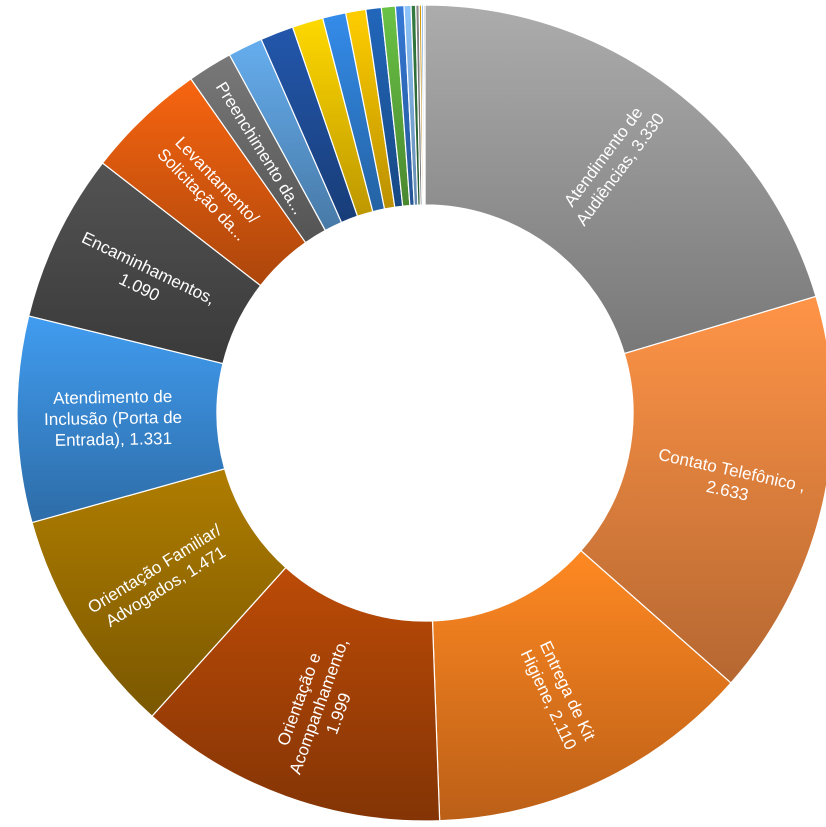 The height and width of the screenshot is (827, 826). Describe the element at coordinates (113, 439) in the screenshot. I see `slice-label-line: Entrada), 1.331` at that location.